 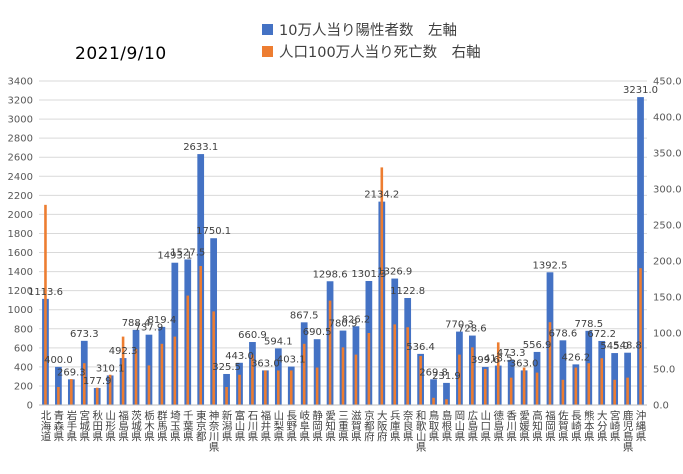 What do you see at coordinates (368, 30) in the screenshot?
I see `legend-label-positives: 10万人当り陽性者数 左軸` at bounding box center [368, 30].